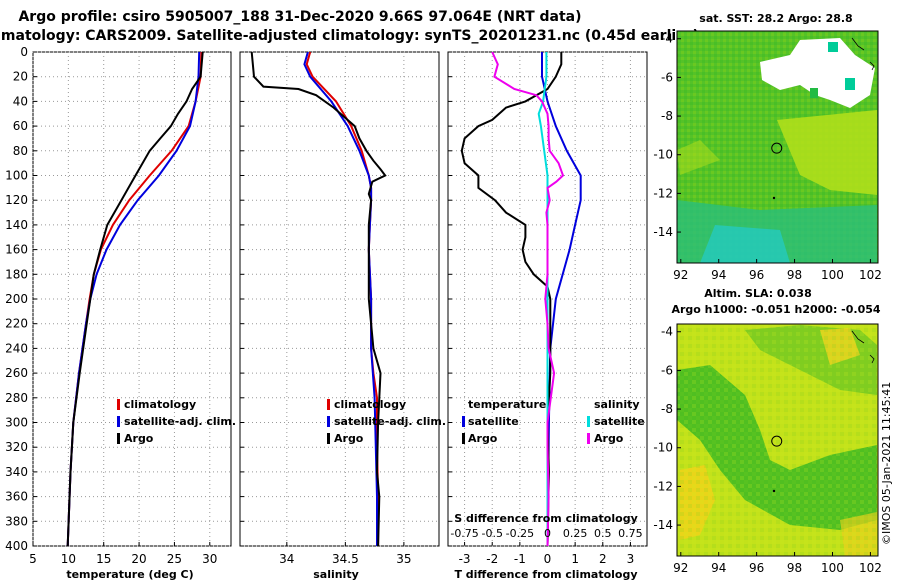  Describe the element at coordinates (631, 559) in the screenshot. I see `x-tick-label: 3` at that location.